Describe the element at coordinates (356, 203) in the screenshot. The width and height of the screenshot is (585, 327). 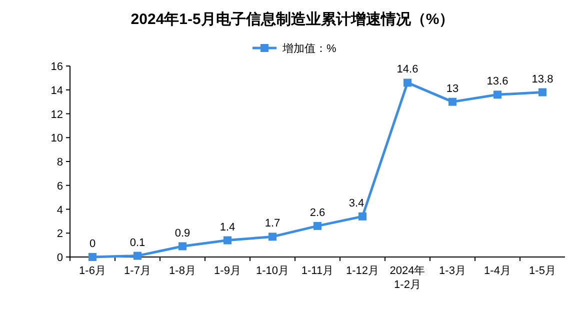
I see `data-label: 3.4` at that location.